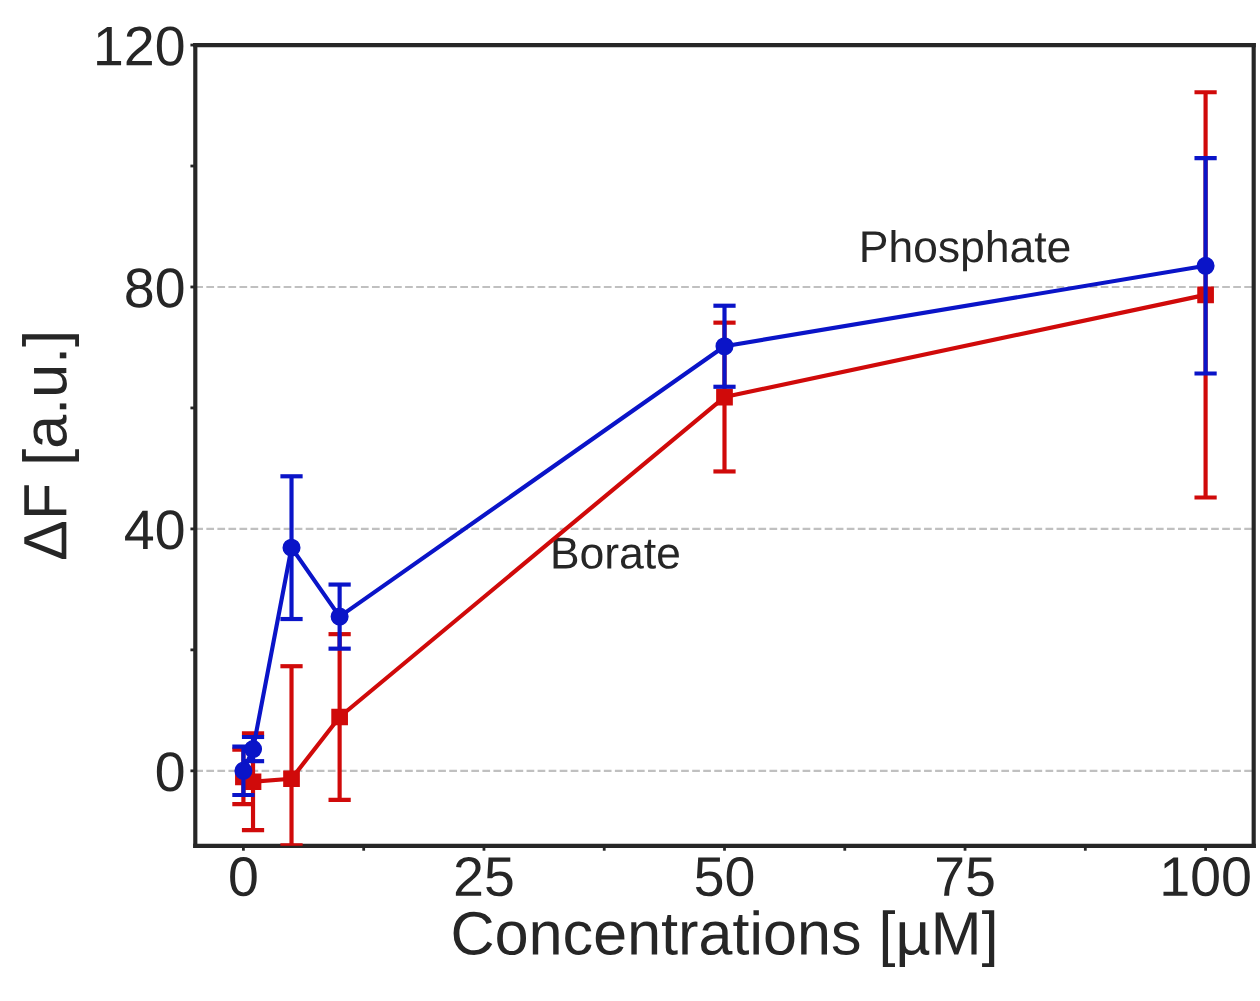  I want to click on y-tick-label: 80, so click(155, 288).